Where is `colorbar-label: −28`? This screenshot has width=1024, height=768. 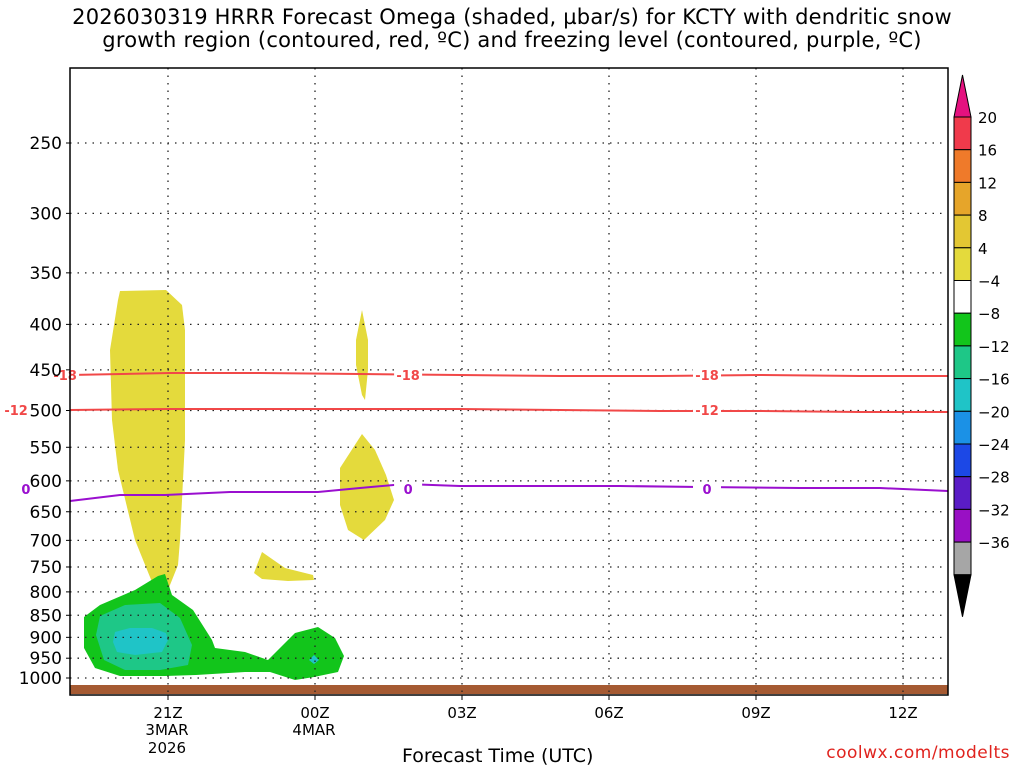
colorbar-label: −28 is located at coordinates (994, 478).